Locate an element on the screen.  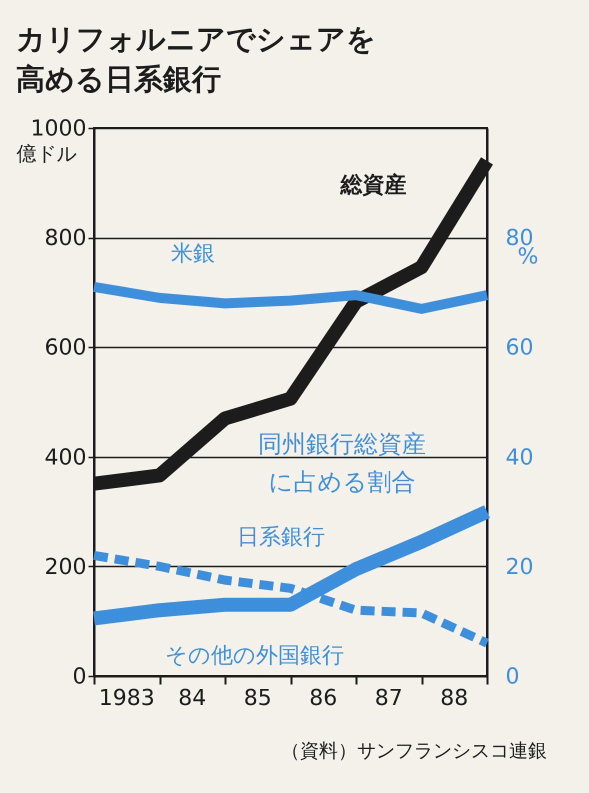
x-tick-label: 86 is located at coordinates (323, 698).